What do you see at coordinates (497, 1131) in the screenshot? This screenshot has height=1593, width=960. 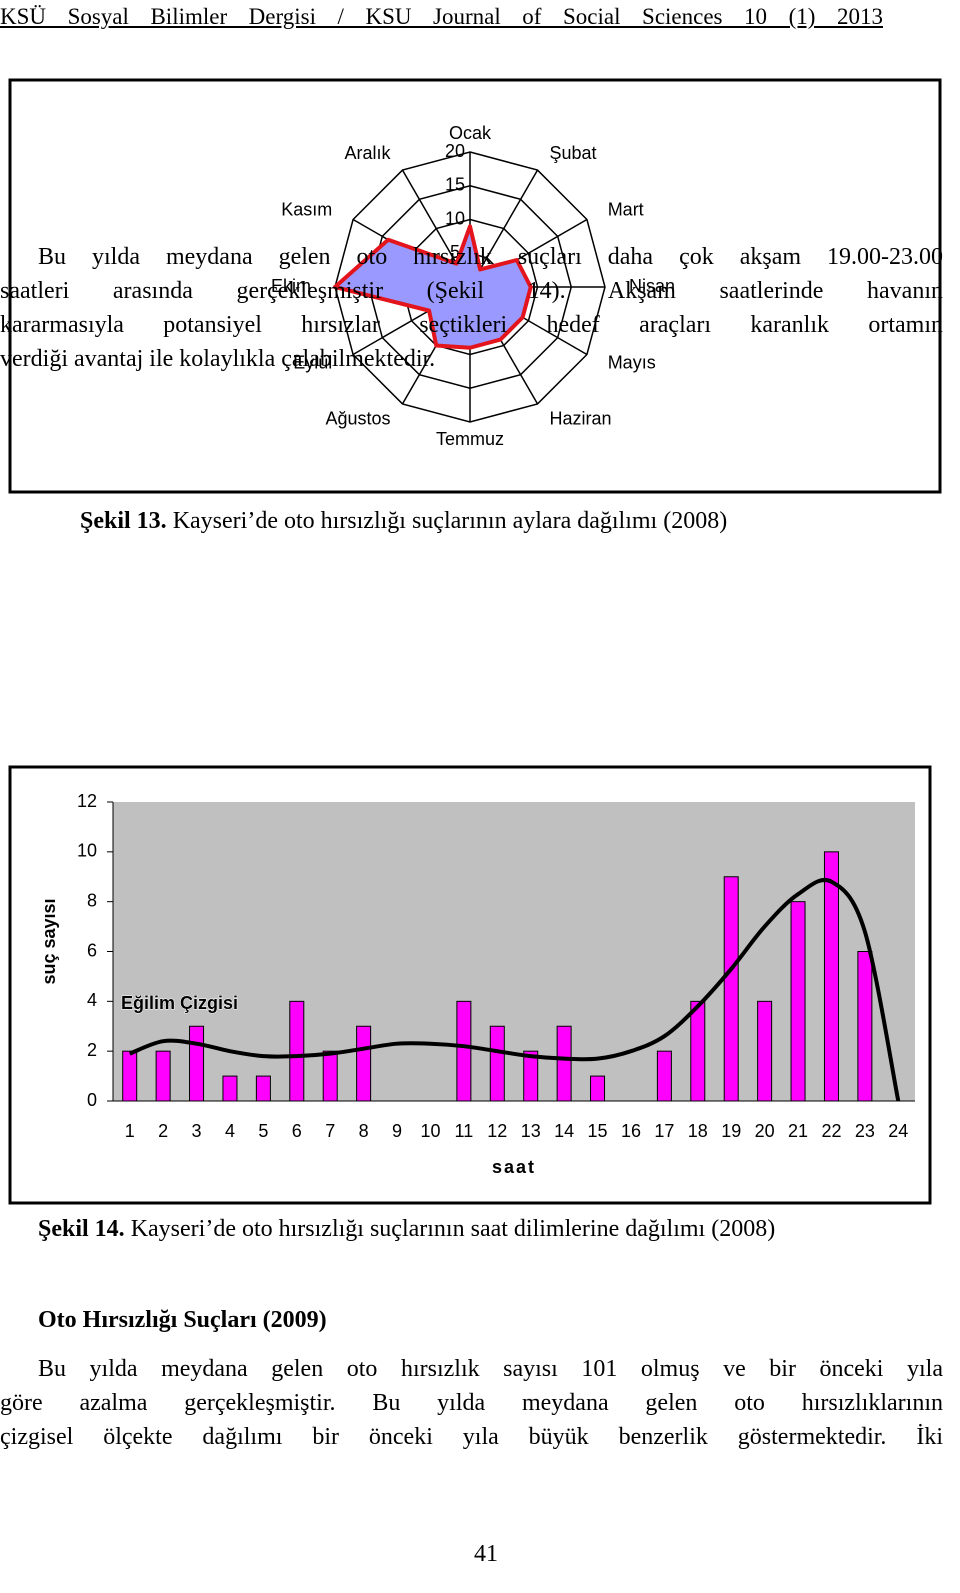 I see `x-tick-label: 12` at bounding box center [497, 1131].